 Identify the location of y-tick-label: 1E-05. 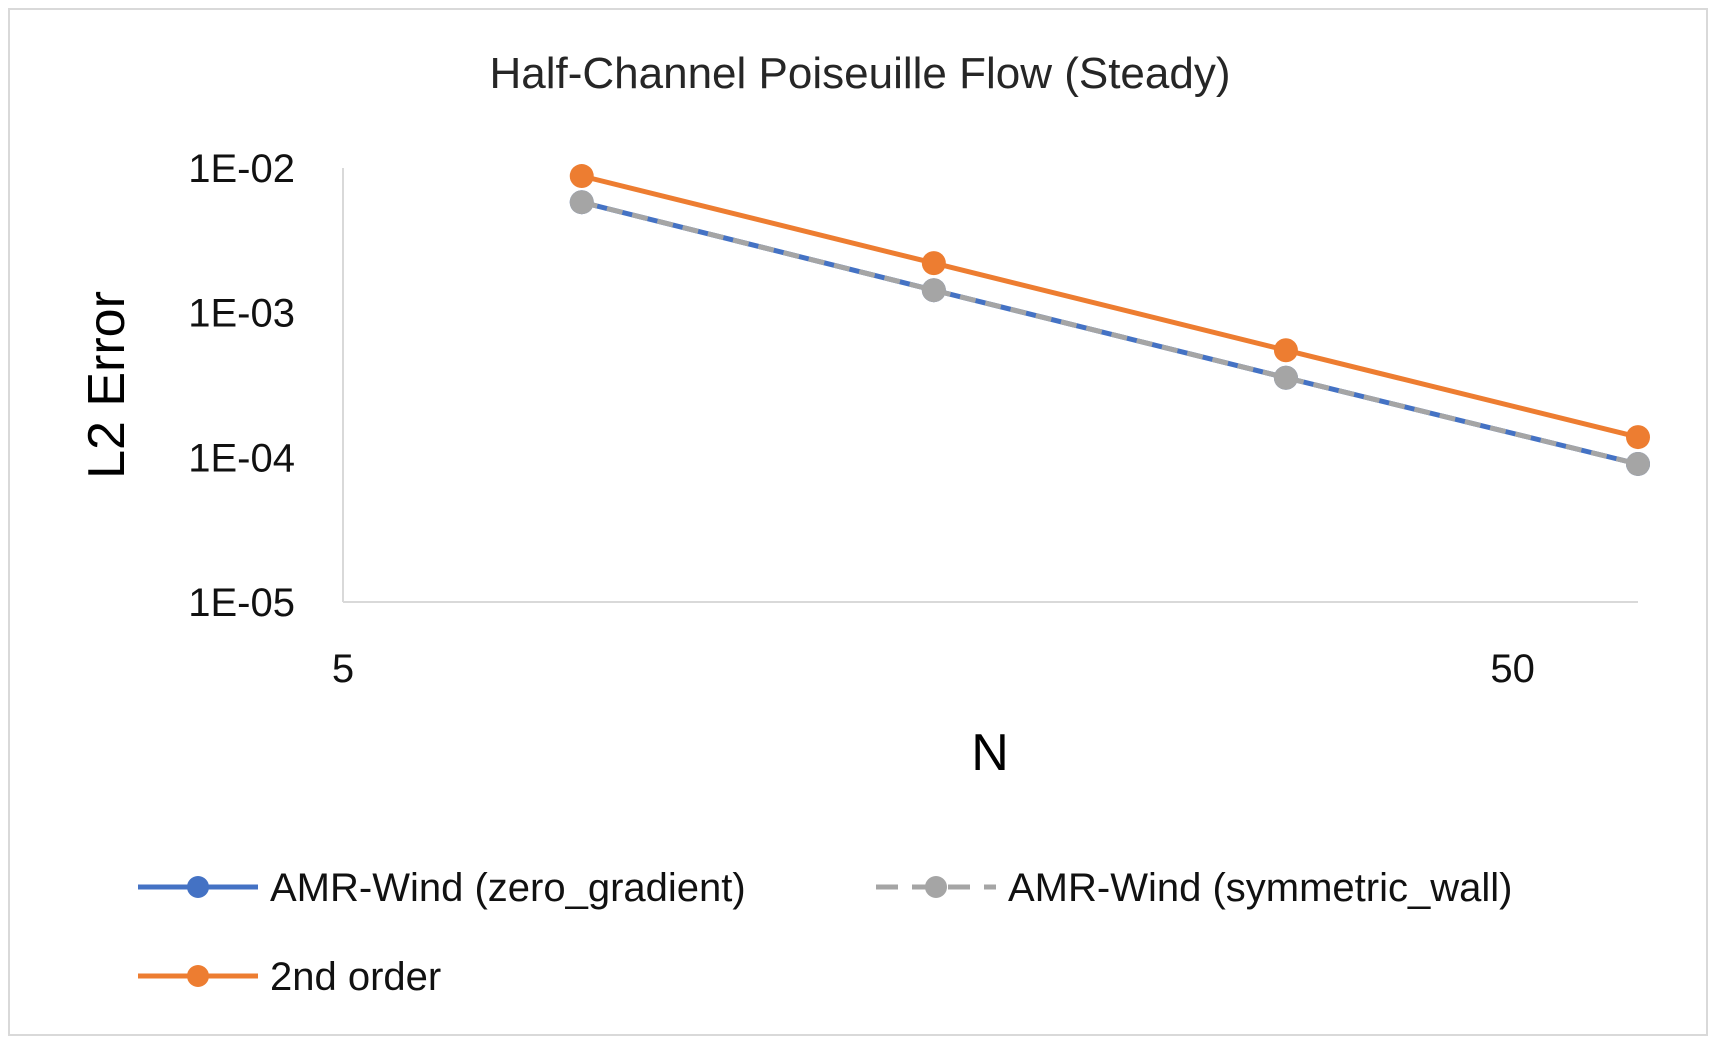
(241, 603).